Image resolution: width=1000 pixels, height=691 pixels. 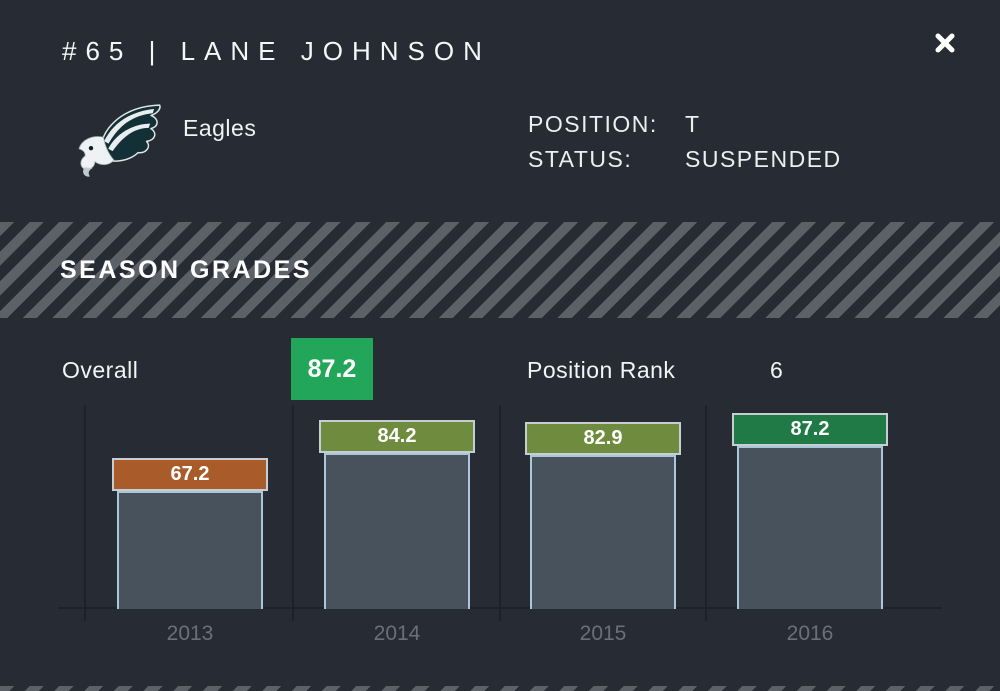 I want to click on bar-grade-value: 82.9, so click(x=603, y=438).